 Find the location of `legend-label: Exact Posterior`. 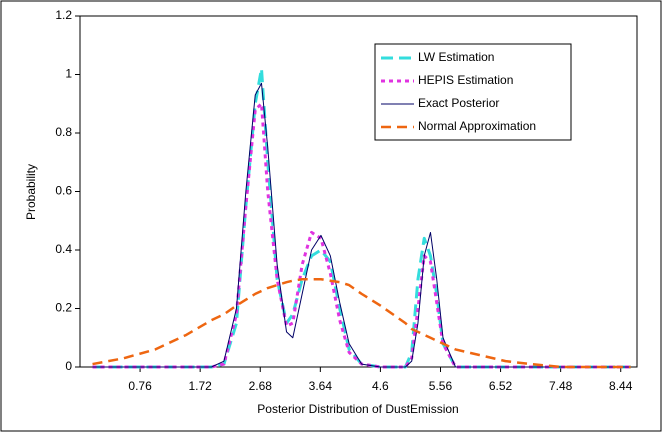

legend-label: Exact Posterior is located at coordinates (458, 103).